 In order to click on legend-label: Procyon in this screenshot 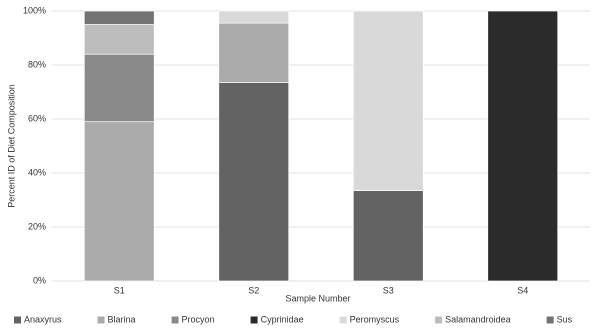, I will do `click(198, 319)`.